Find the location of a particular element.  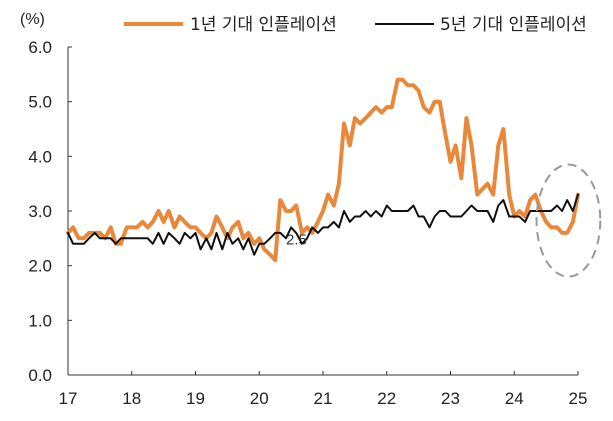

x-tick-label: 19 is located at coordinates (195, 398).